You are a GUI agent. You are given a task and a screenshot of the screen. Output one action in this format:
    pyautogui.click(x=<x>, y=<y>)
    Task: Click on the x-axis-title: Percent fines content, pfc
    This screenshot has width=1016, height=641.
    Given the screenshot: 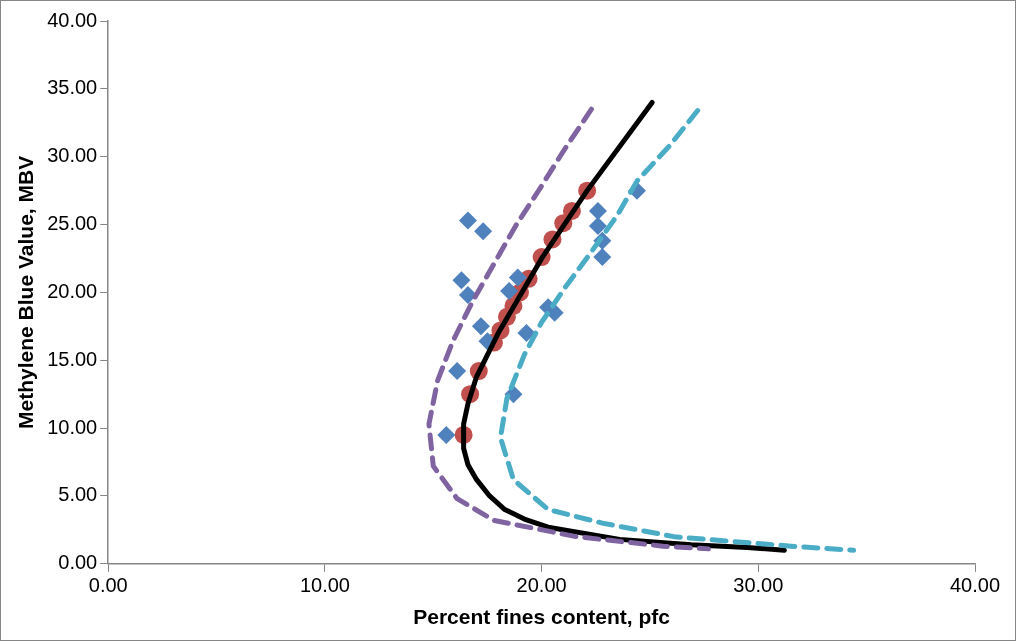 What is the action you would take?
    pyautogui.click(x=542, y=617)
    